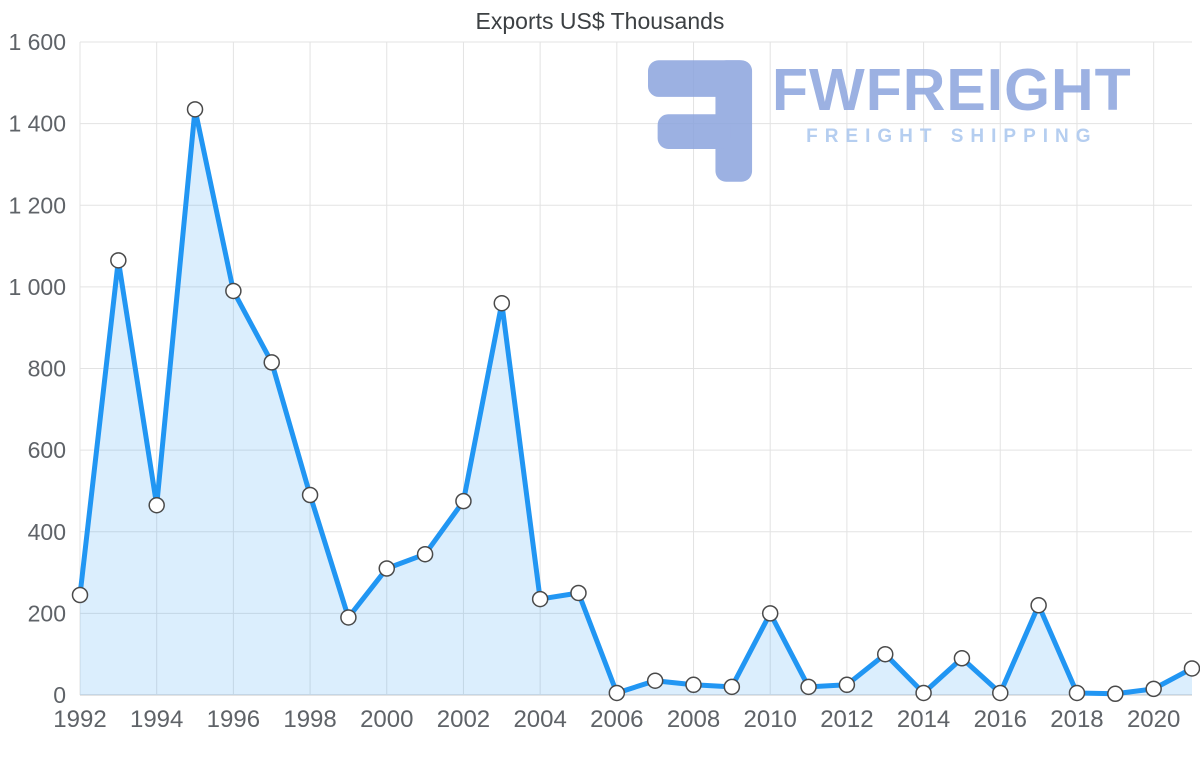 This screenshot has width=1200, height=763. Describe the element at coordinates (47, 450) in the screenshot. I see `y-tick-label: 600` at that location.